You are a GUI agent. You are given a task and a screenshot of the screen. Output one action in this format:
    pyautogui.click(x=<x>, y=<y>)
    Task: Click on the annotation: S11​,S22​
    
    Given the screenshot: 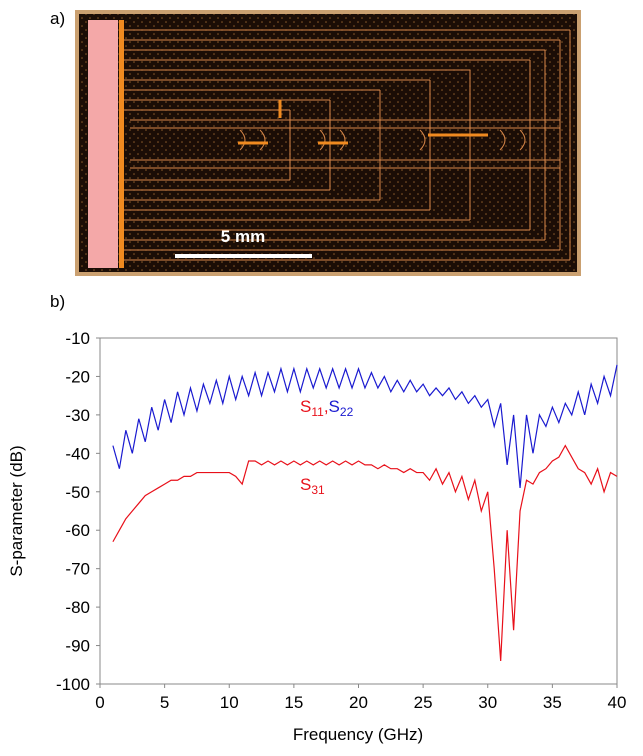 What is the action you would take?
    pyautogui.click(x=327, y=408)
    